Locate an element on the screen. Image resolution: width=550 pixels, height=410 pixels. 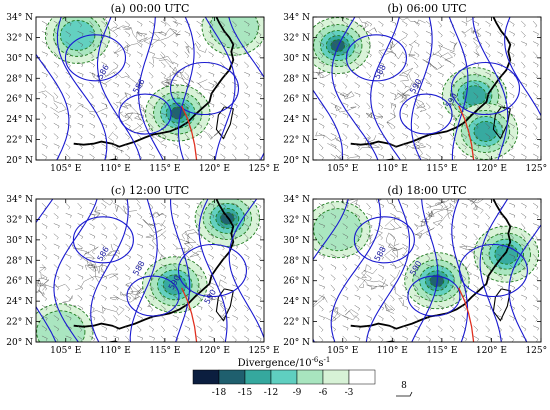
colorbar-label: -15 is located at coordinates (245, 393).